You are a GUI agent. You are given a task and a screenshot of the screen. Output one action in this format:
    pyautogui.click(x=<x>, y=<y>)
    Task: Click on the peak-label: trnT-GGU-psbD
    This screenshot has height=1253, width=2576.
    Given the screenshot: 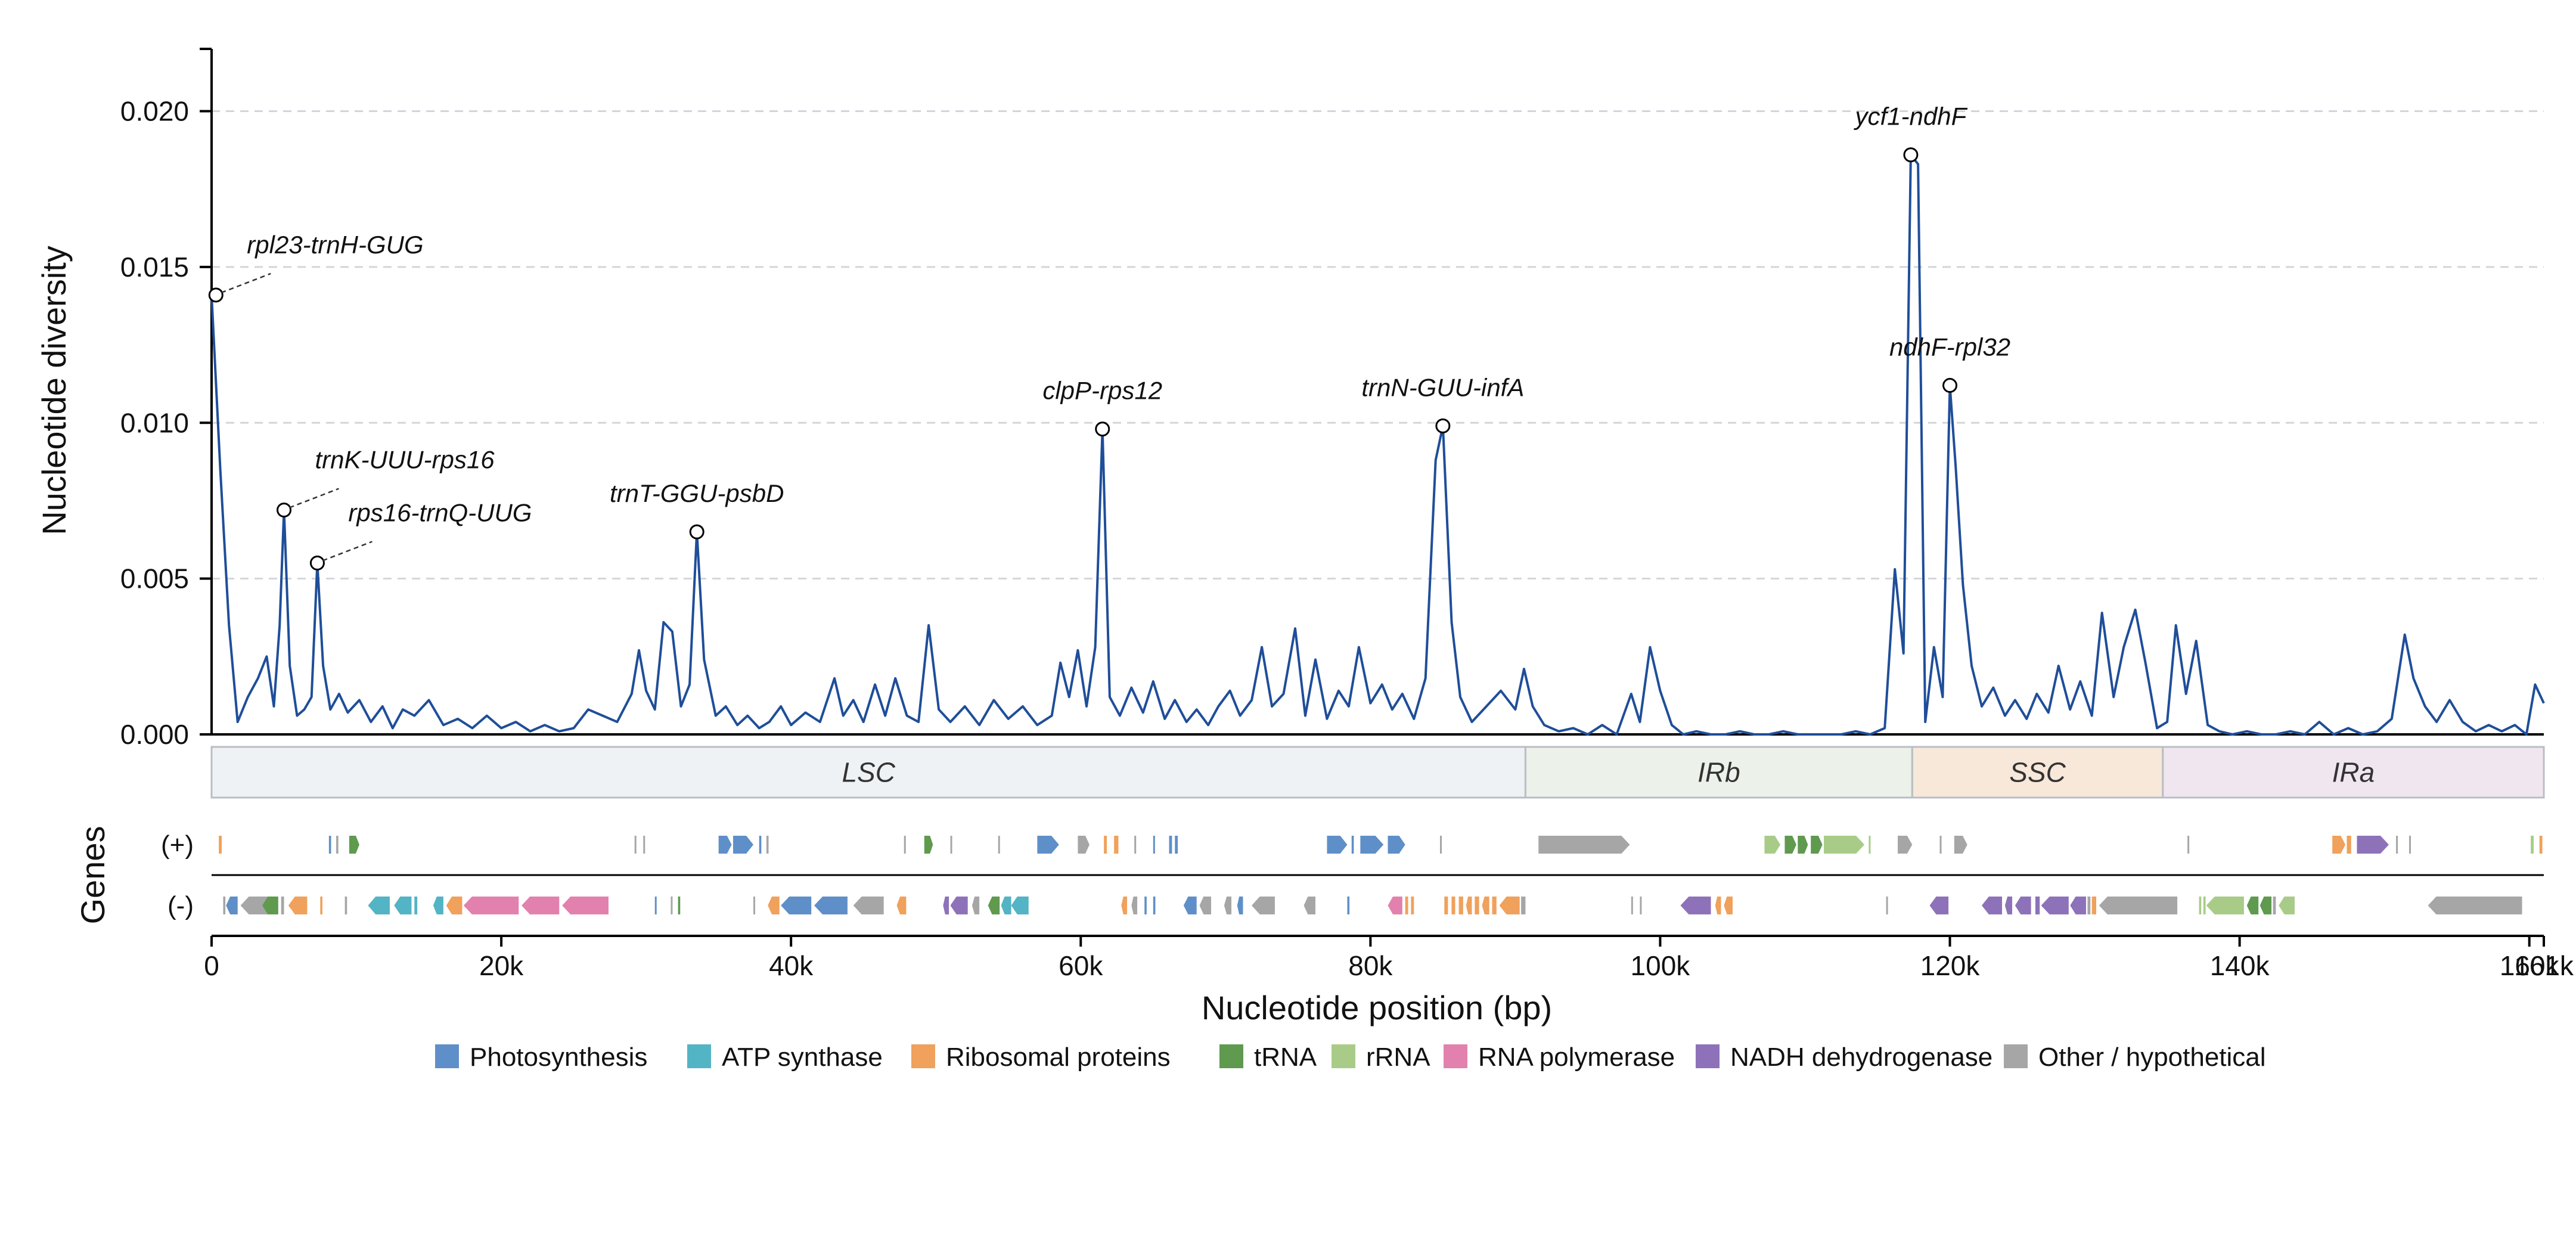 What is the action you would take?
    pyautogui.click(x=697, y=493)
    